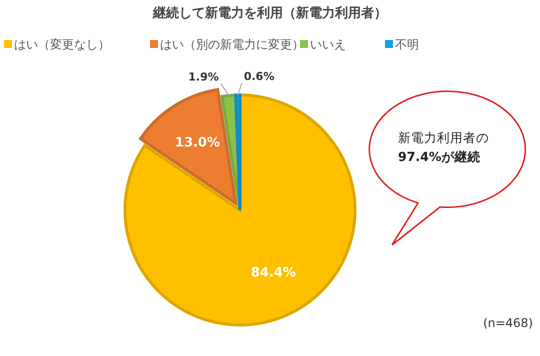 Image resolution: width=540 pixels, height=356 pixels. Describe the element at coordinates (259, 77) in the screenshot. I see `data-label: 0.6%` at that location.